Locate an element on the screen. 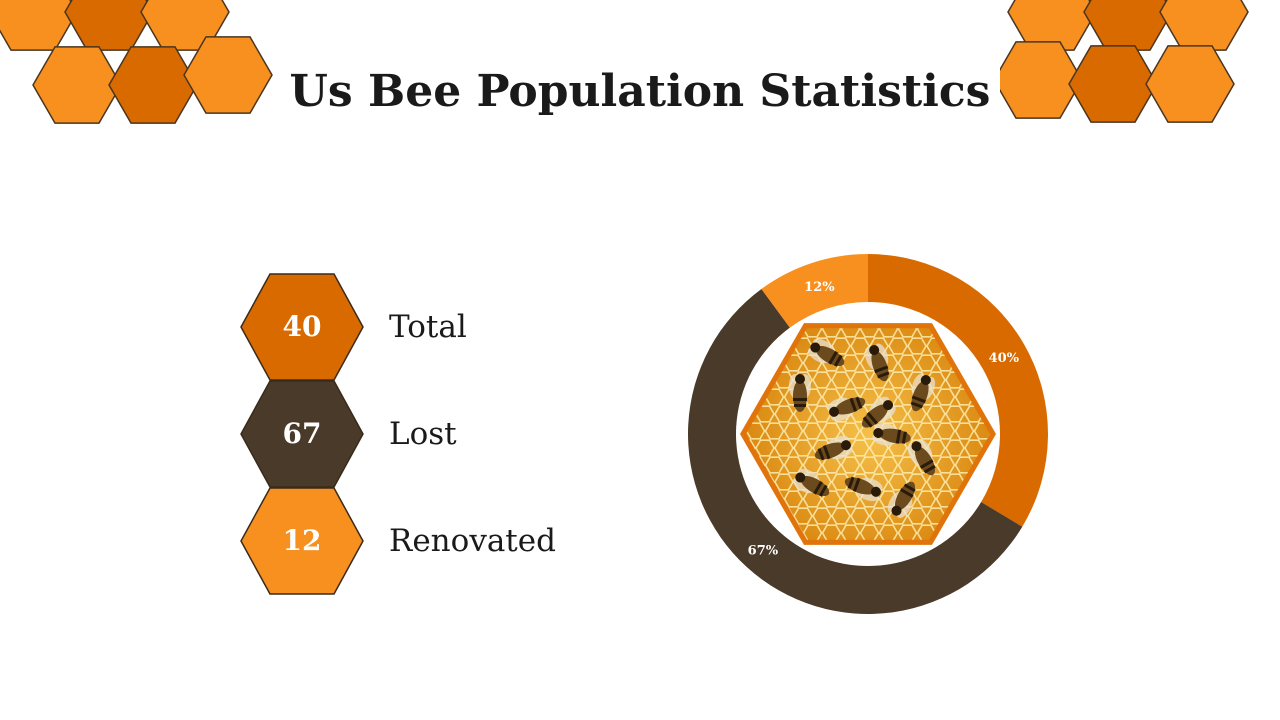  stat-hexagon: 67 is located at coordinates (302, 434).